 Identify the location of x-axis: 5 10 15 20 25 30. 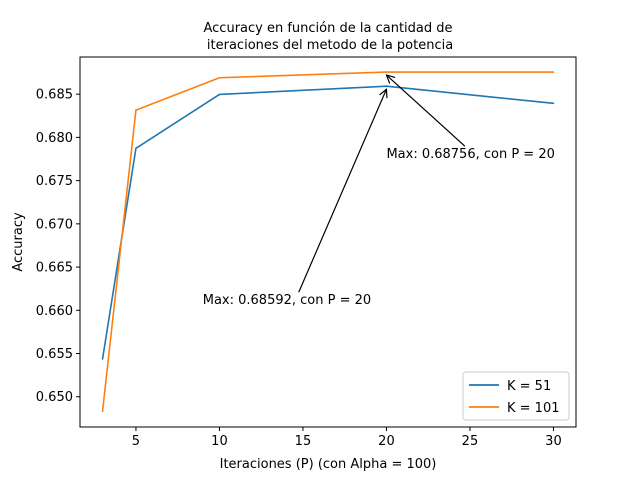
(347, 438).